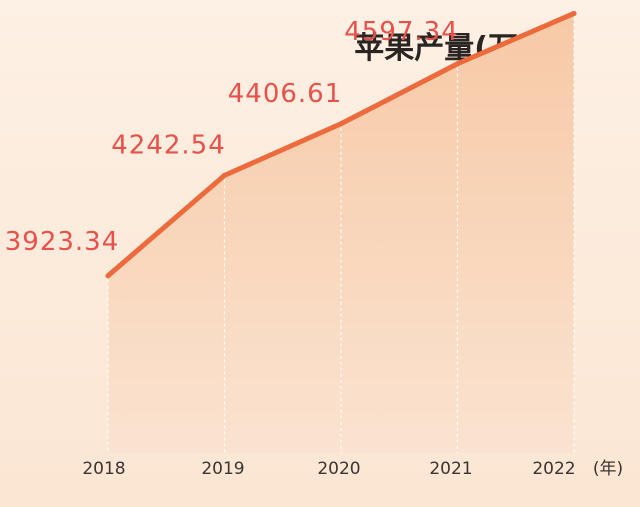  What do you see at coordinates (574, 13) in the screenshot?
I see `data-point-2022` at bounding box center [574, 13].